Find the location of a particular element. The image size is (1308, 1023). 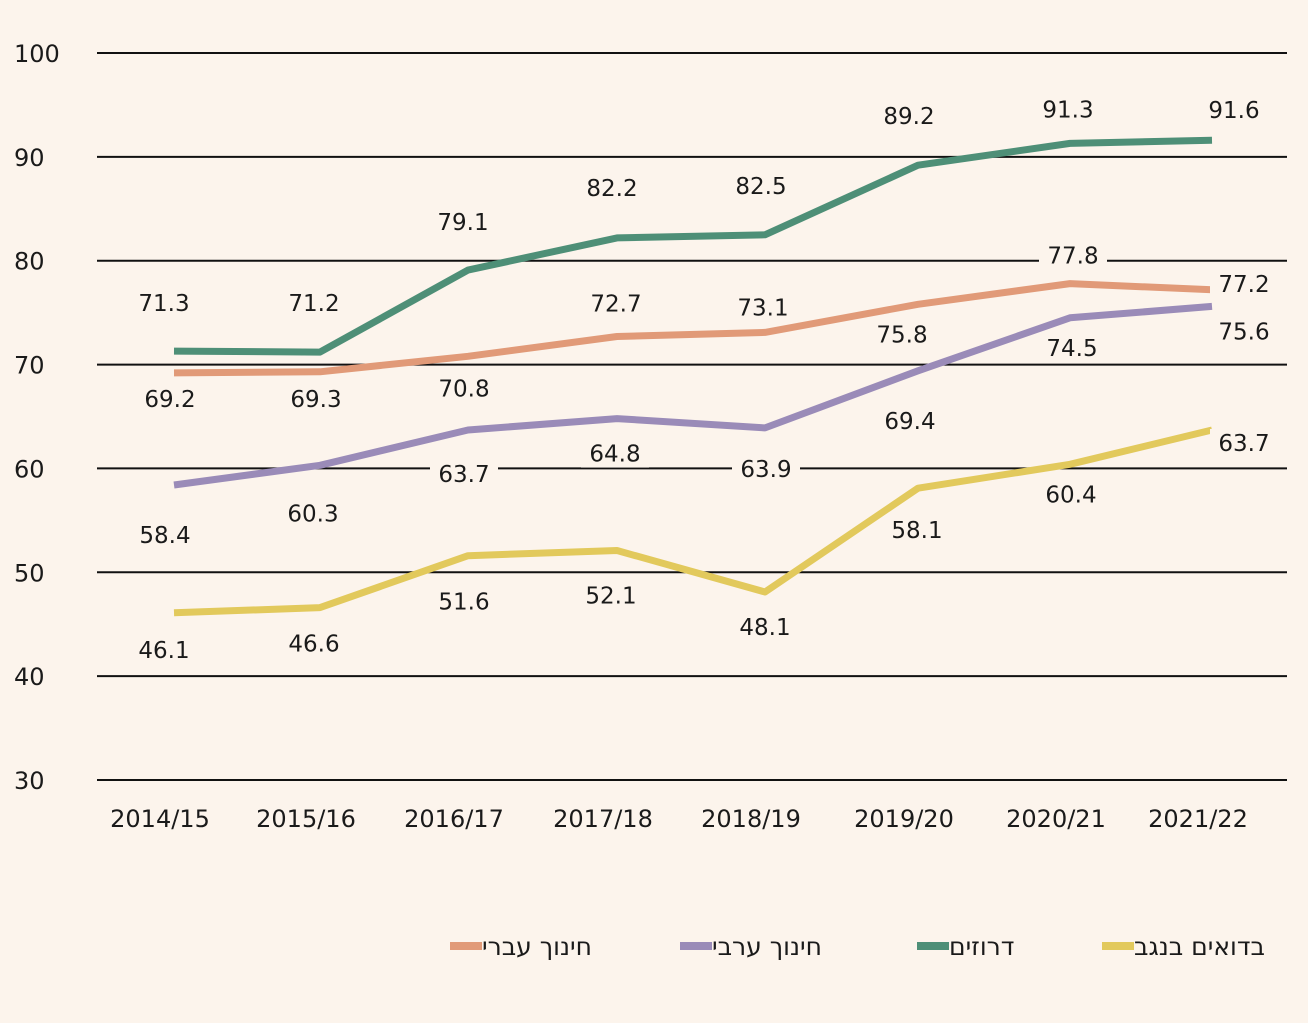

data-label: 91.6 is located at coordinates (1233, 111).